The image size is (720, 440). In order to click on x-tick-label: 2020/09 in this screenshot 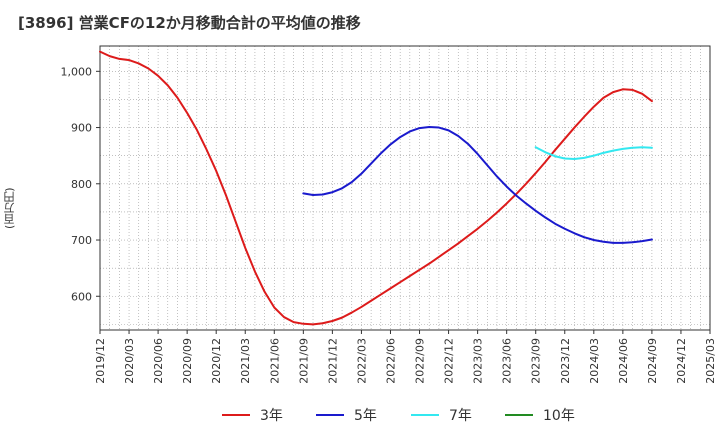, I will do `click(187, 361)`.